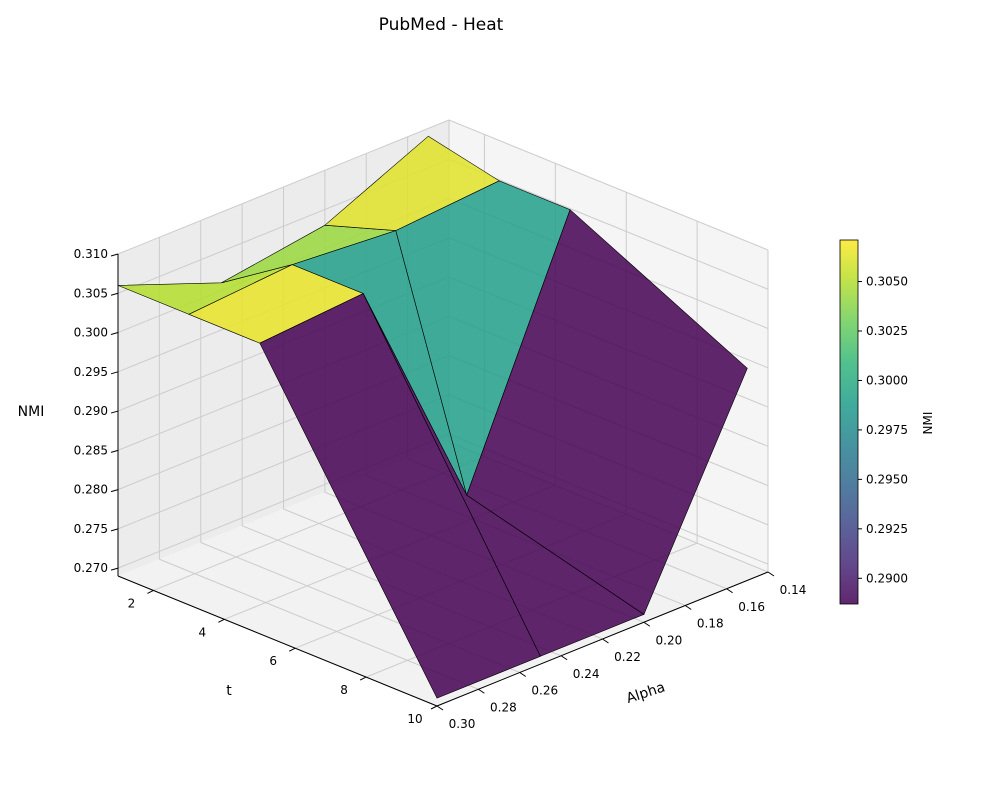 The image size is (1000, 800). Describe the element at coordinates (31, 412) in the screenshot. I see `z-axis-title: NMI` at that location.